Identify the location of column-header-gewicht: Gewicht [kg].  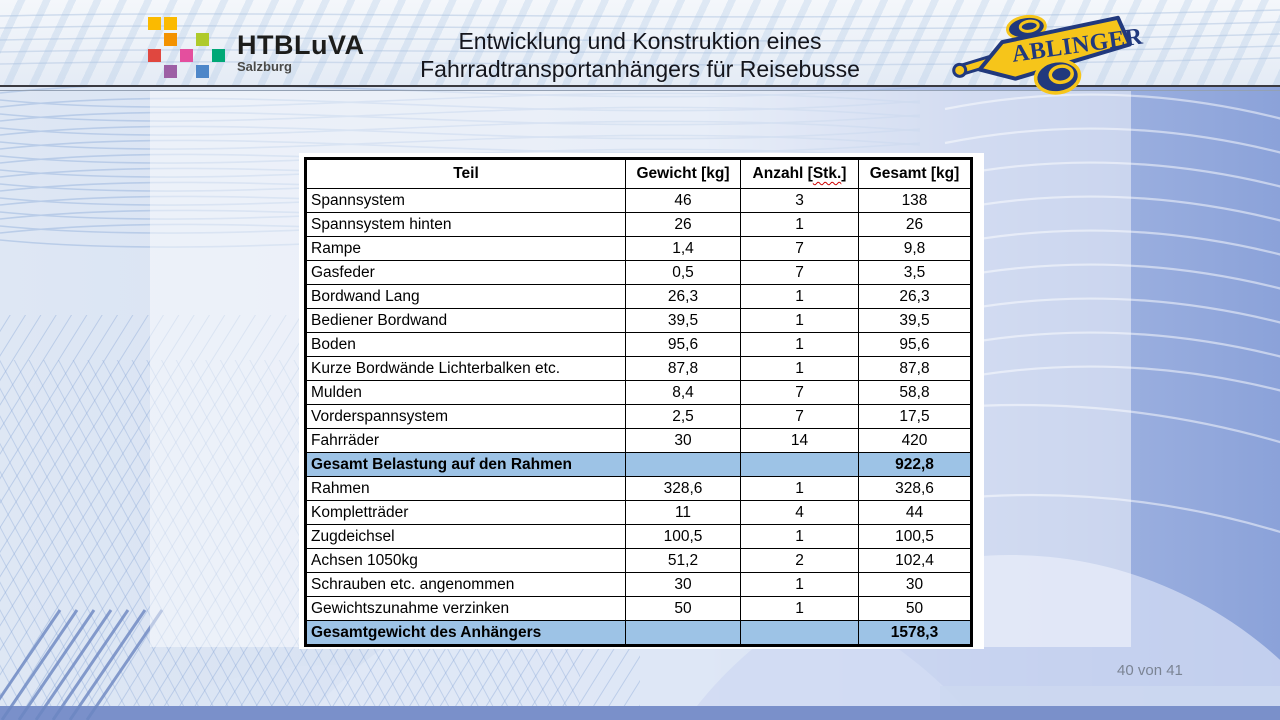
(683, 173).